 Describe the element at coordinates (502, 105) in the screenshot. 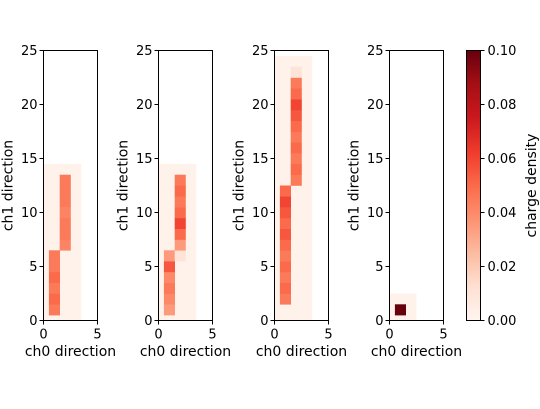

I see `colorbar-tick-label: 0.08` at that location.